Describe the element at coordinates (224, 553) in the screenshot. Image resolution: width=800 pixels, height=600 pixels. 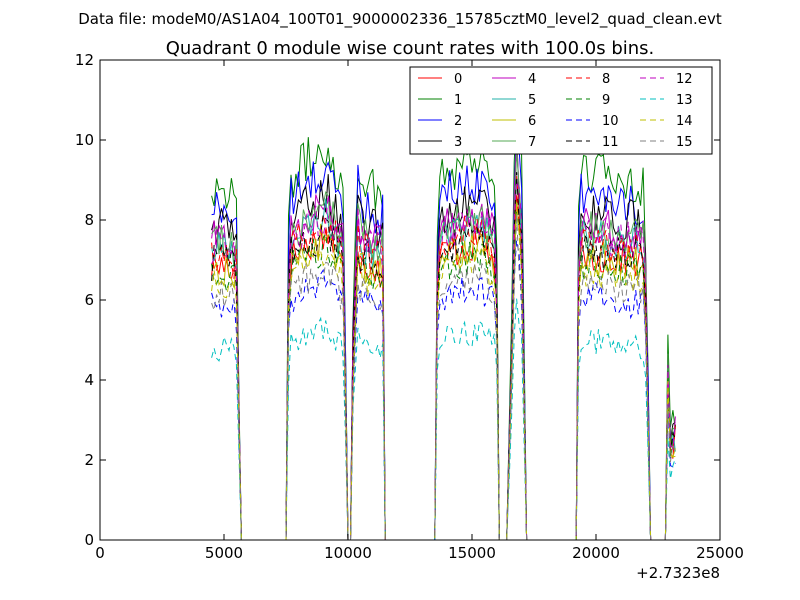
I see `x-tick-label: 5000` at that location.